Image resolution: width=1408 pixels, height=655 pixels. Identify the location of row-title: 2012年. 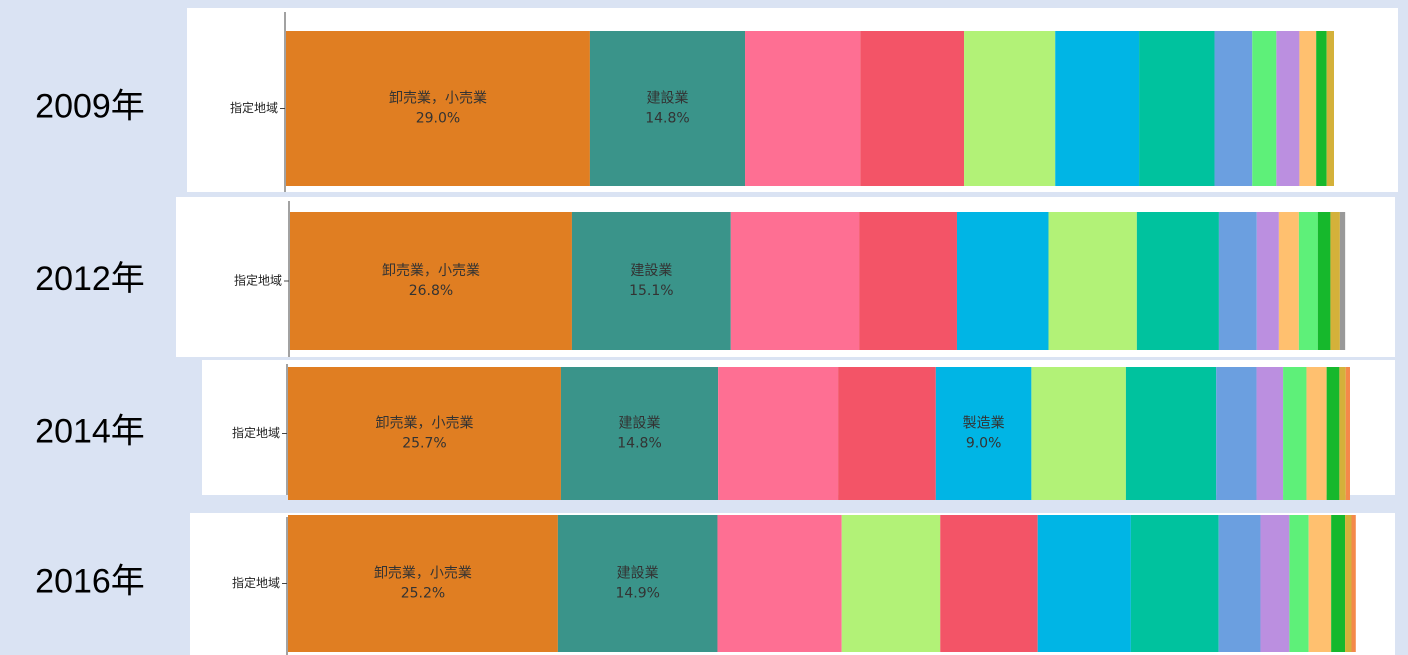
(90, 279).